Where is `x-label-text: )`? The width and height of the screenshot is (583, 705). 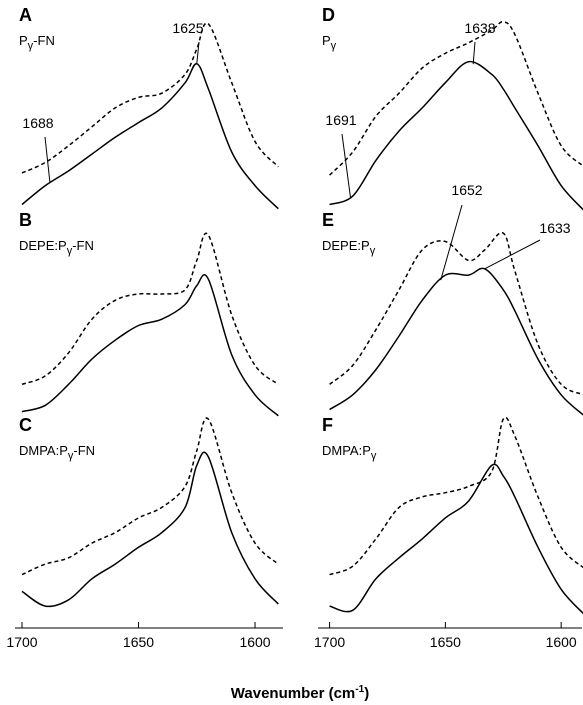
x-label-text: ) is located at coordinates (366, 693).